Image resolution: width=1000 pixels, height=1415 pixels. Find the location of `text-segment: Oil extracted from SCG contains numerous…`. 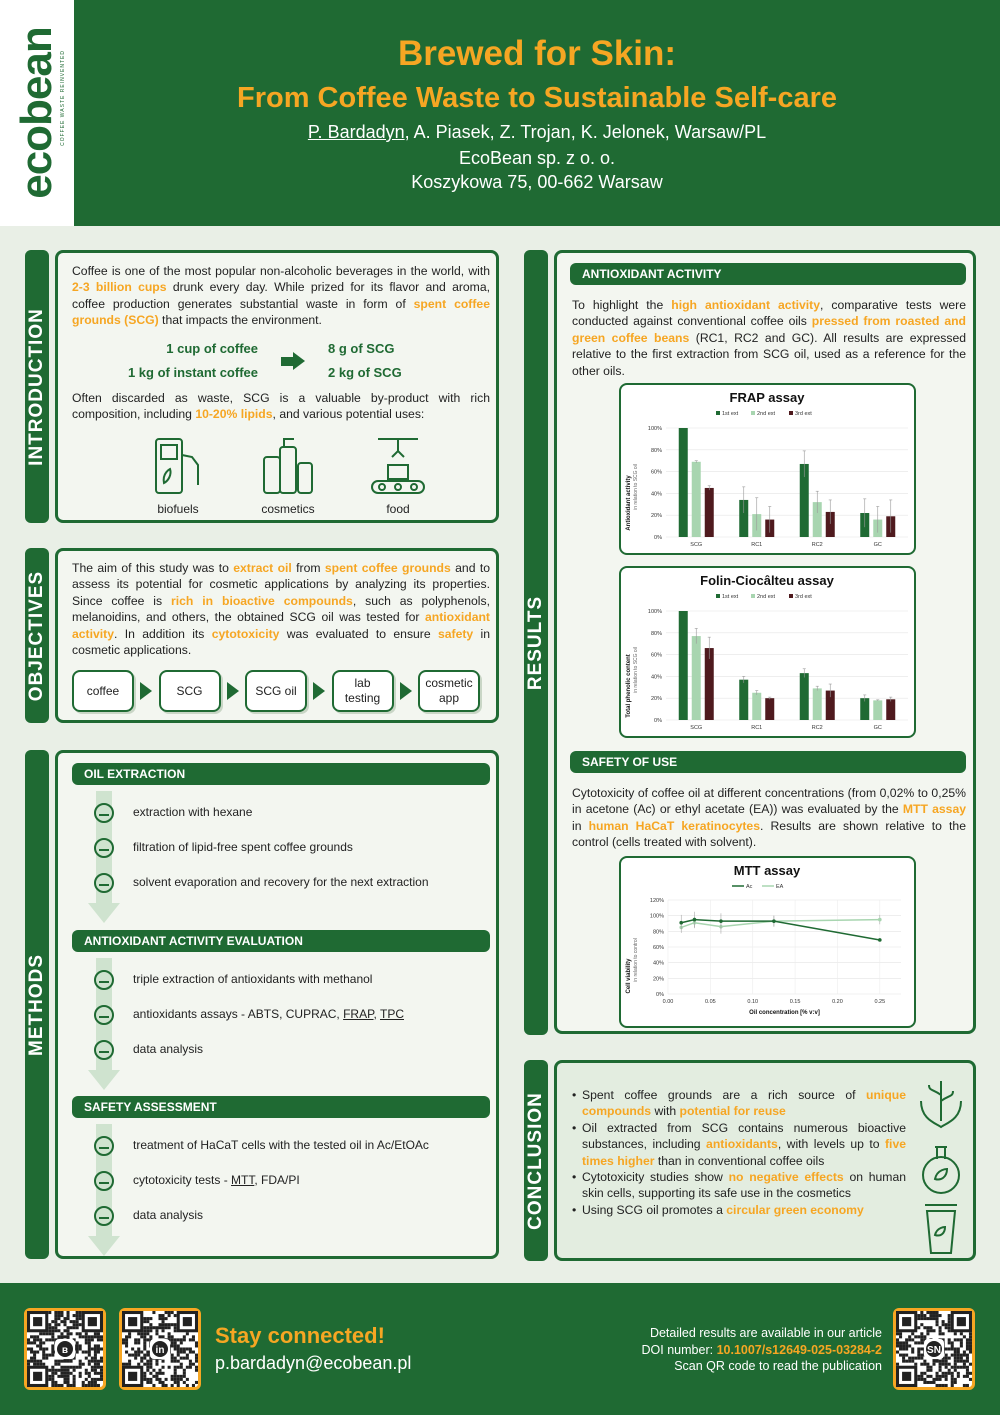

text-segment: Oil extracted from SCG contains numerous… is located at coordinates (744, 1136).